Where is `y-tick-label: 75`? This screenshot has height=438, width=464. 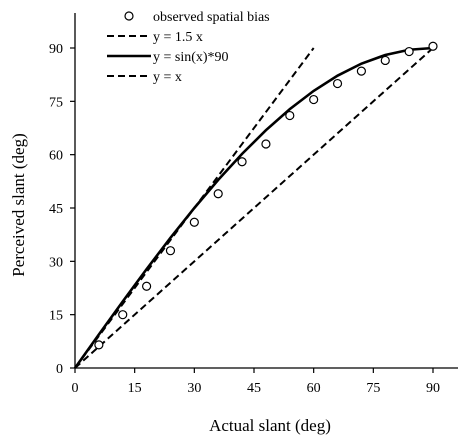 y-tick-label: 75 is located at coordinates (56, 102).